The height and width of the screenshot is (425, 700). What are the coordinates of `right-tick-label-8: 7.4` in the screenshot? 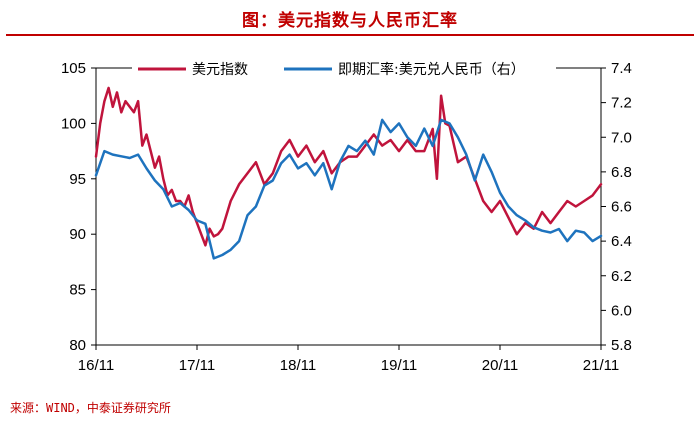 It's located at (621, 68).